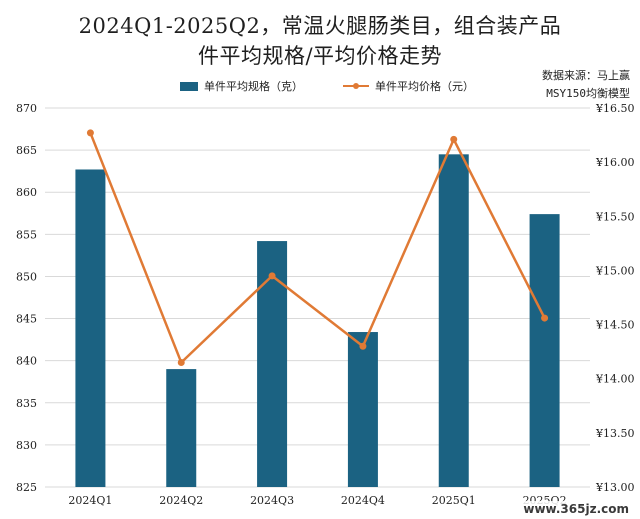 The width and height of the screenshot is (640, 519). I want to click on y-left-tick-label: 860, so click(26, 192).